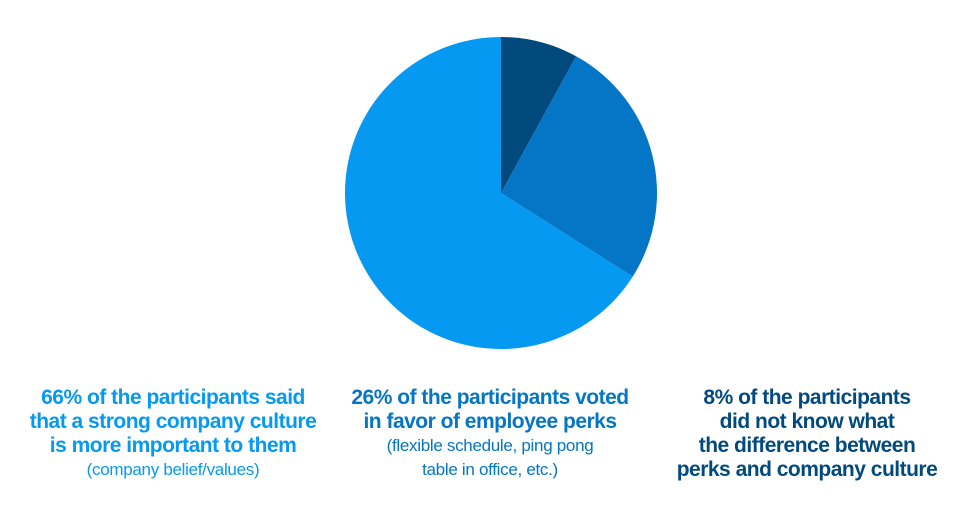 Image resolution: width=980 pixels, height=517 pixels. Describe the element at coordinates (539, 115) in the screenshot. I see `pie-slice-unknown` at that location.